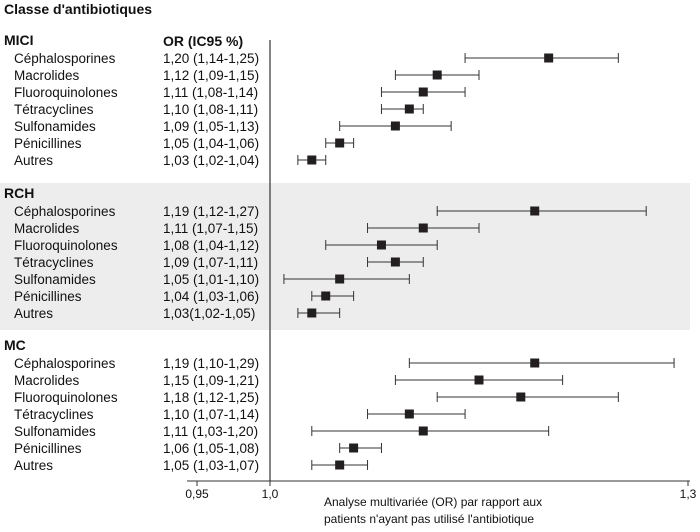 This screenshot has width=700, height=532. I want to click on or-value: 1,10 (1,07-1,14), so click(211, 414).